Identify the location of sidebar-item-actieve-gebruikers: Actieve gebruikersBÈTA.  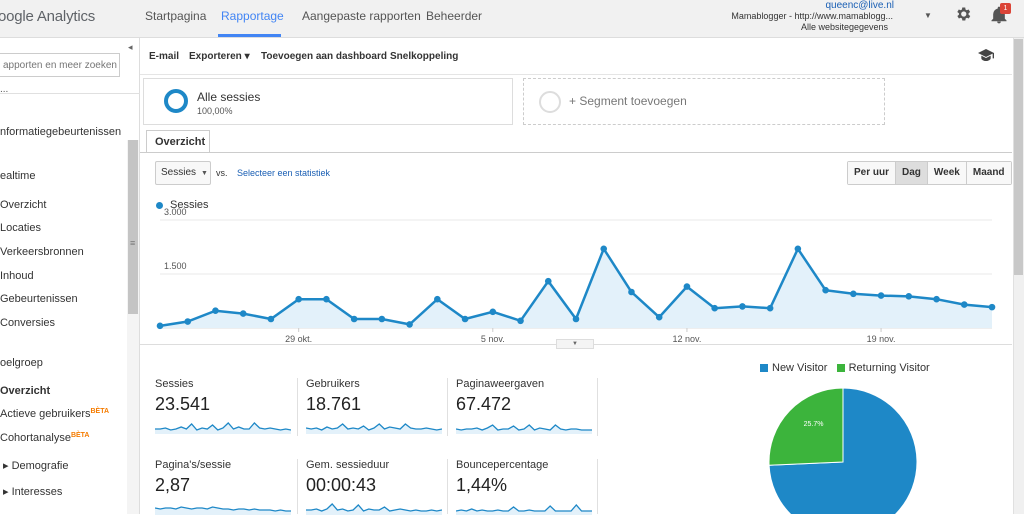
(54, 414).